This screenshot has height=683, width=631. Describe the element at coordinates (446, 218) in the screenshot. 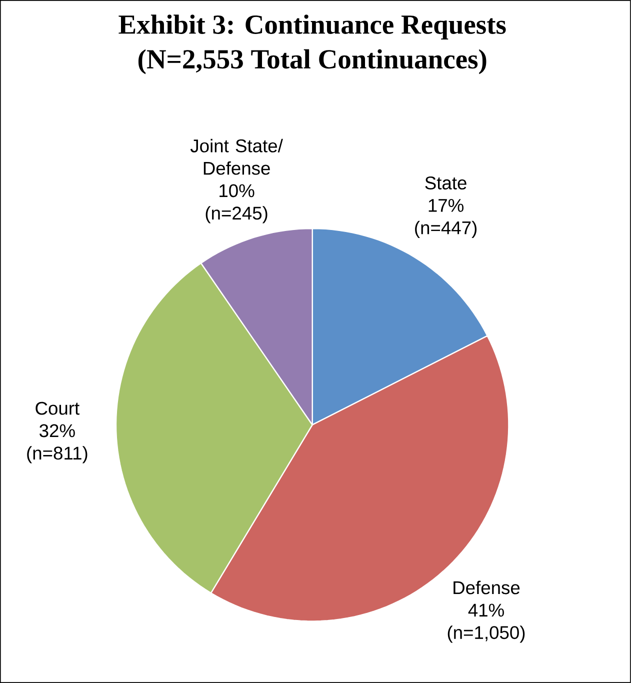

I see `data-label: 17% (n=447)` at that location.